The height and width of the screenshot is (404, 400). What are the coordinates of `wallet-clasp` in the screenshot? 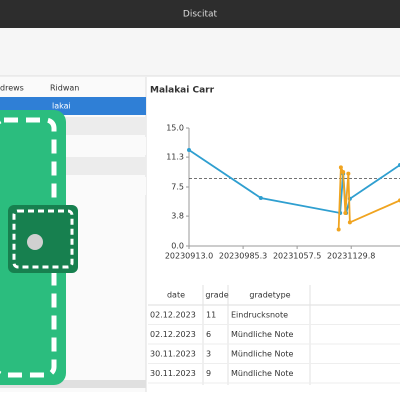 It's located at (43, 239).